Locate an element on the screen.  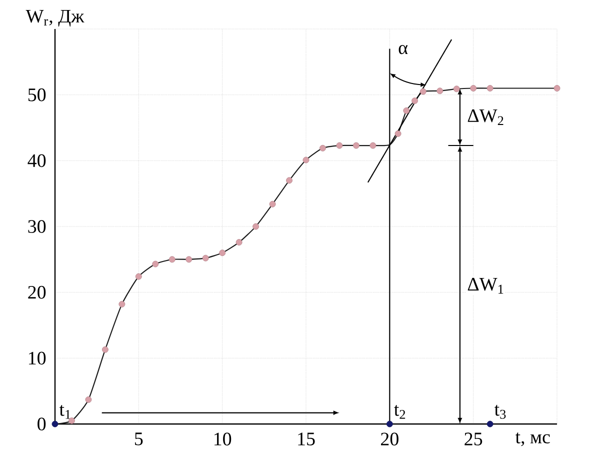
annotation: α is located at coordinates (403, 49).